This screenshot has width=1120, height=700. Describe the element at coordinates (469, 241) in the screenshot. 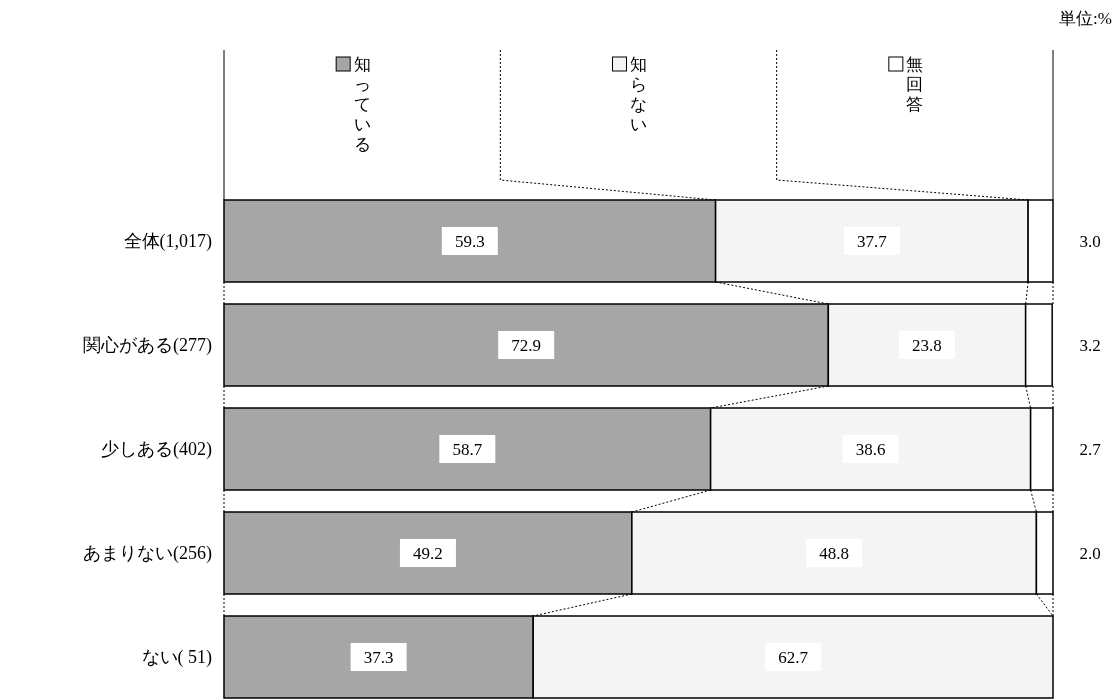

I see `data-label: 59.3` at that location.